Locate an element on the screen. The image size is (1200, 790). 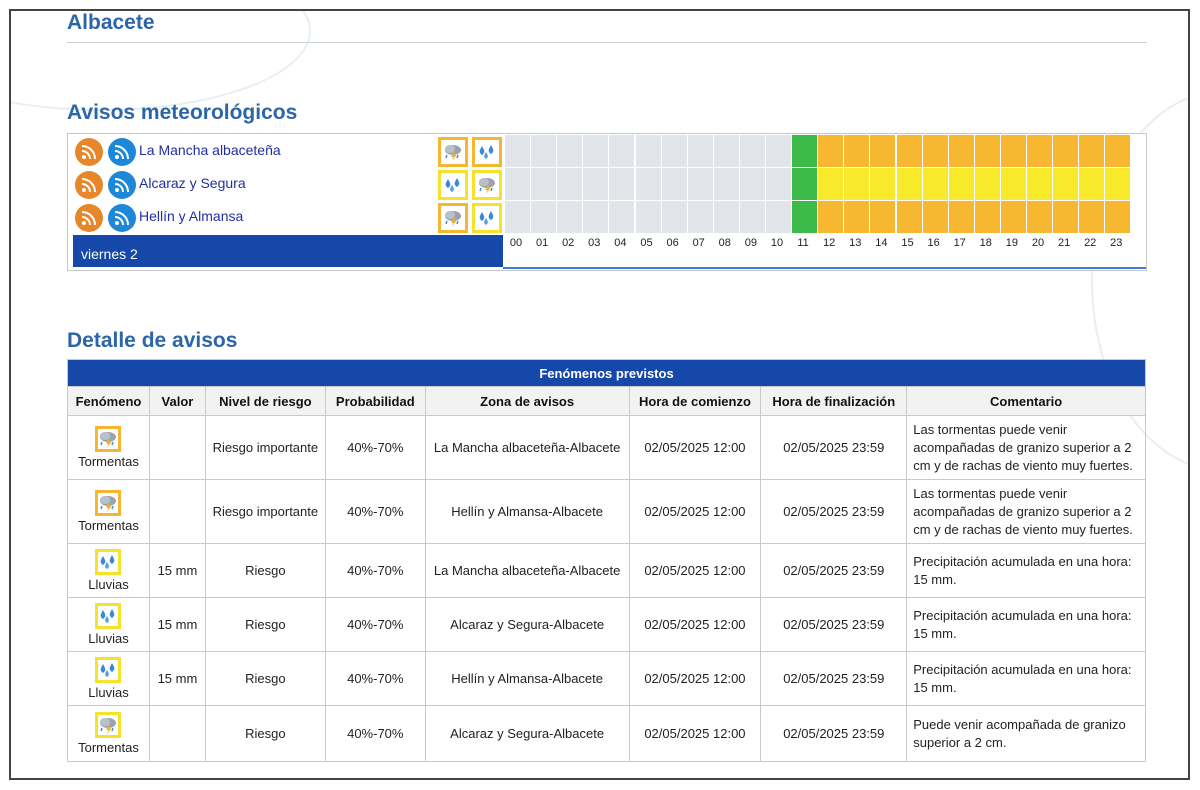
risk-level-cell: Riesgo importante is located at coordinates (265, 447).